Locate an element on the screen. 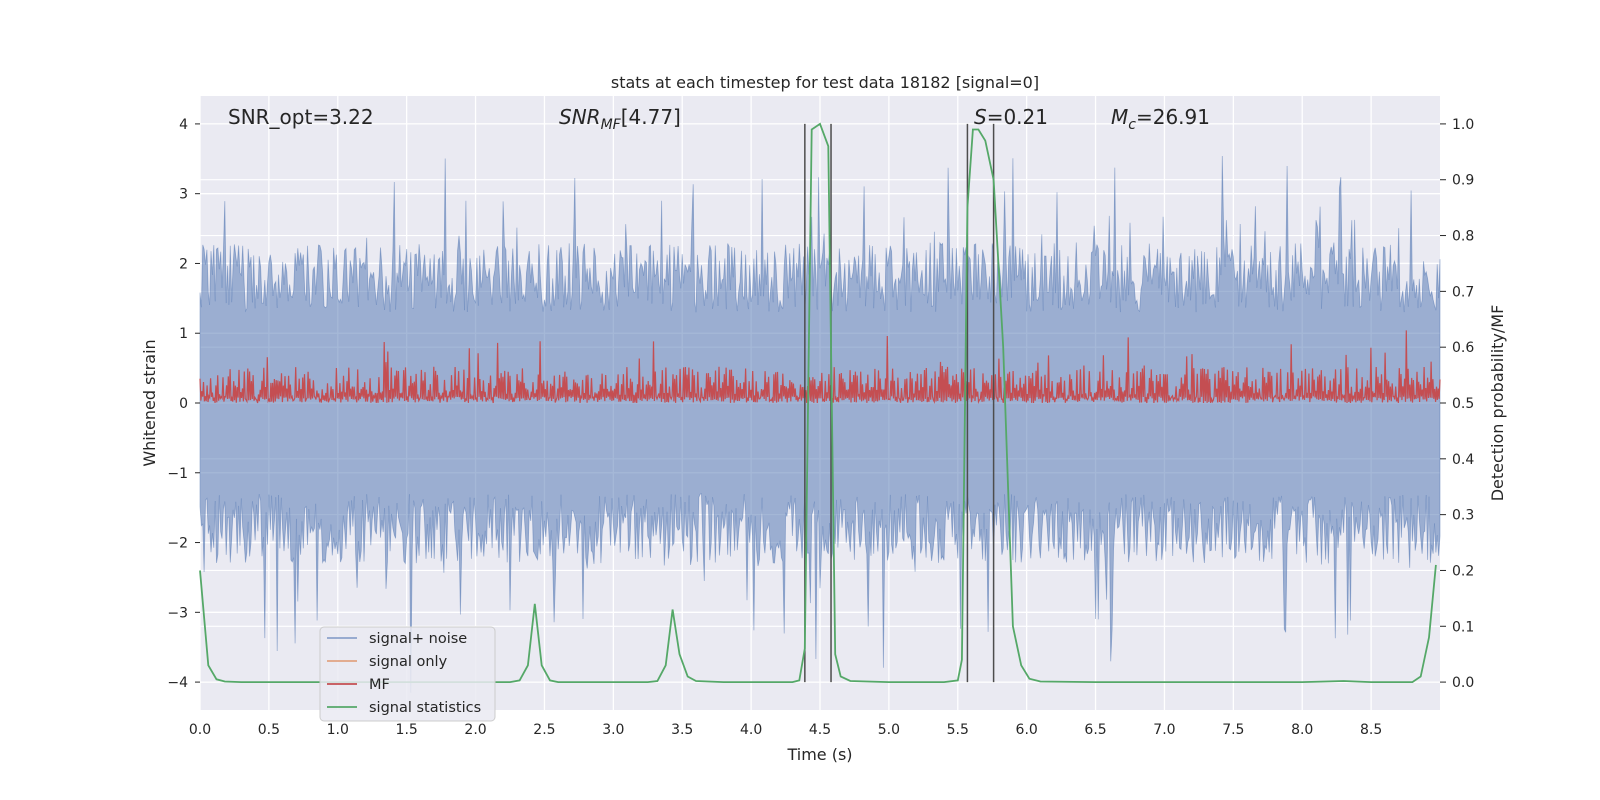 This screenshot has height=800, width=1600. right-y-tick-label: 0.4 is located at coordinates (1463, 460).